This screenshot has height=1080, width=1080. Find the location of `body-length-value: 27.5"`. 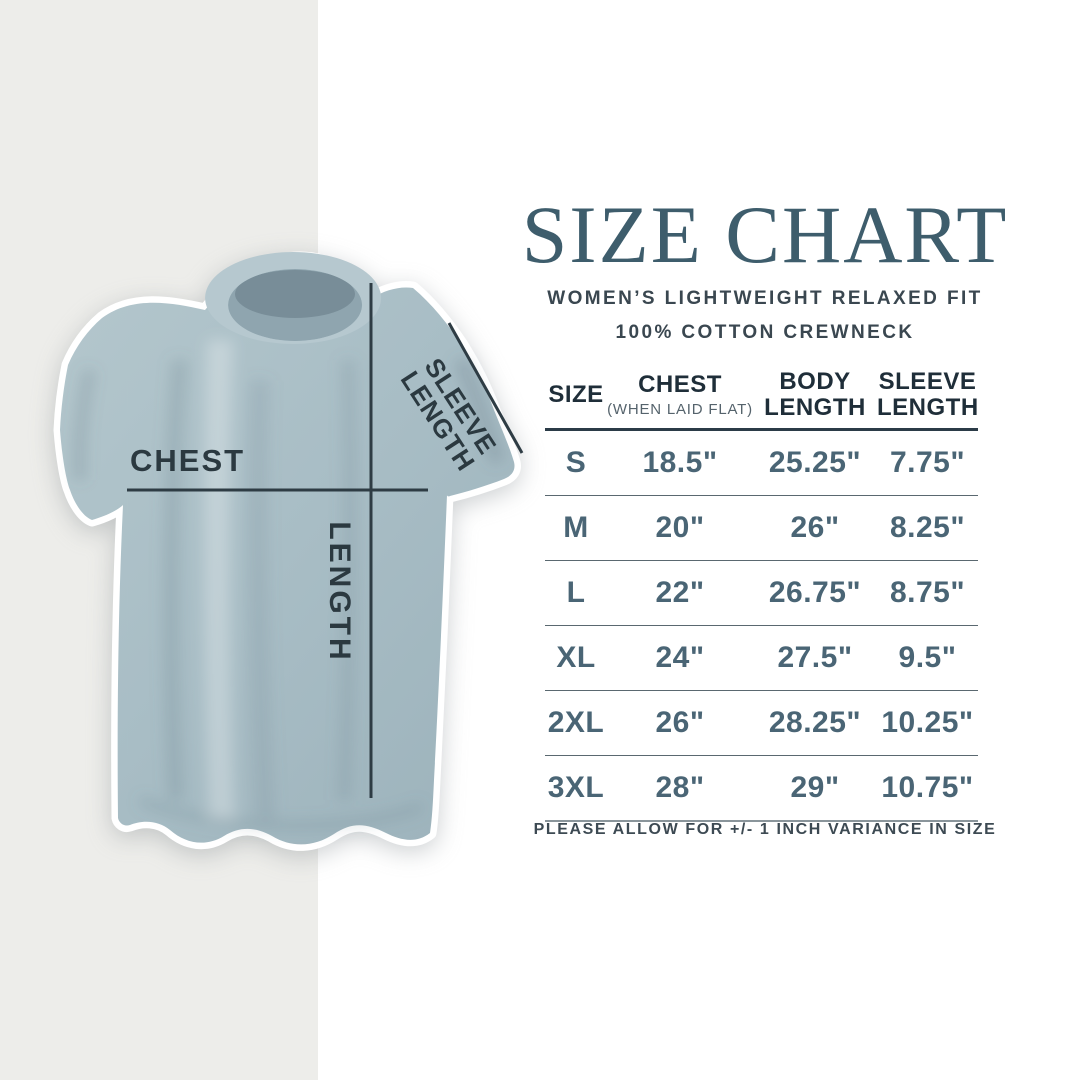

body-length-value: 27.5" is located at coordinates (815, 657).